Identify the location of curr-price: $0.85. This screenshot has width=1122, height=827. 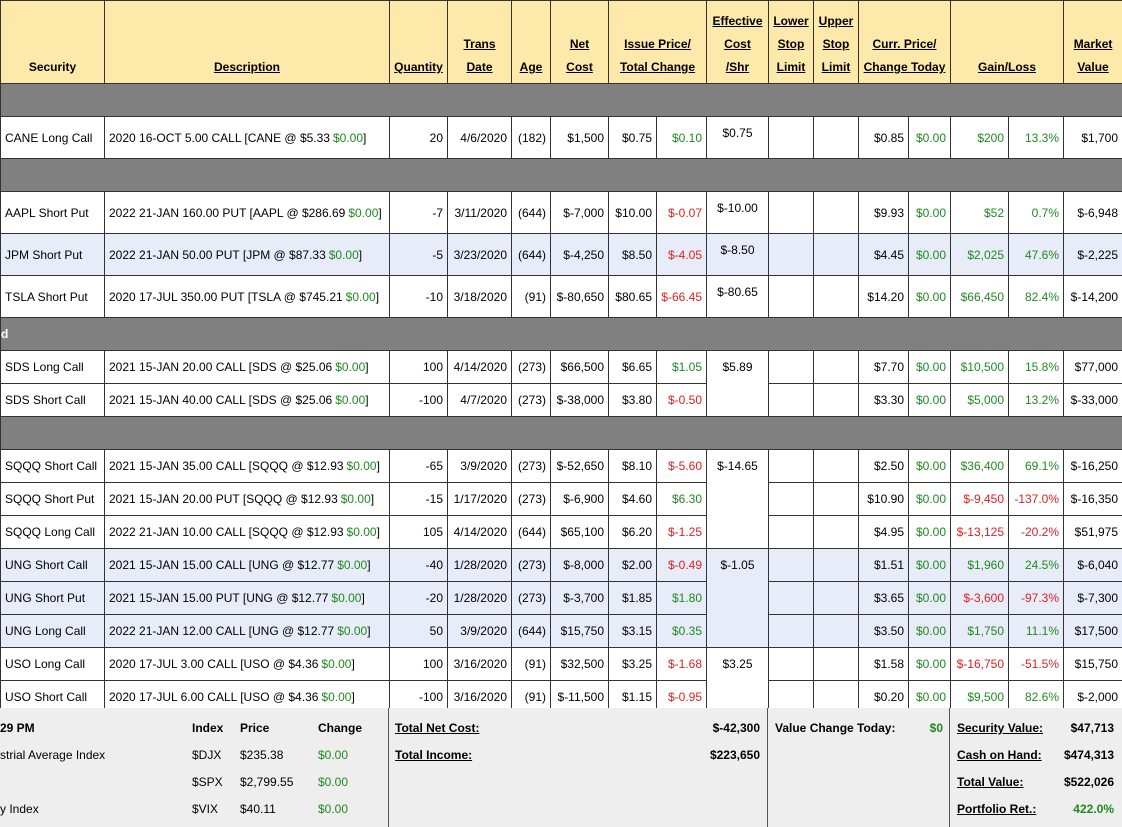
(883, 137).